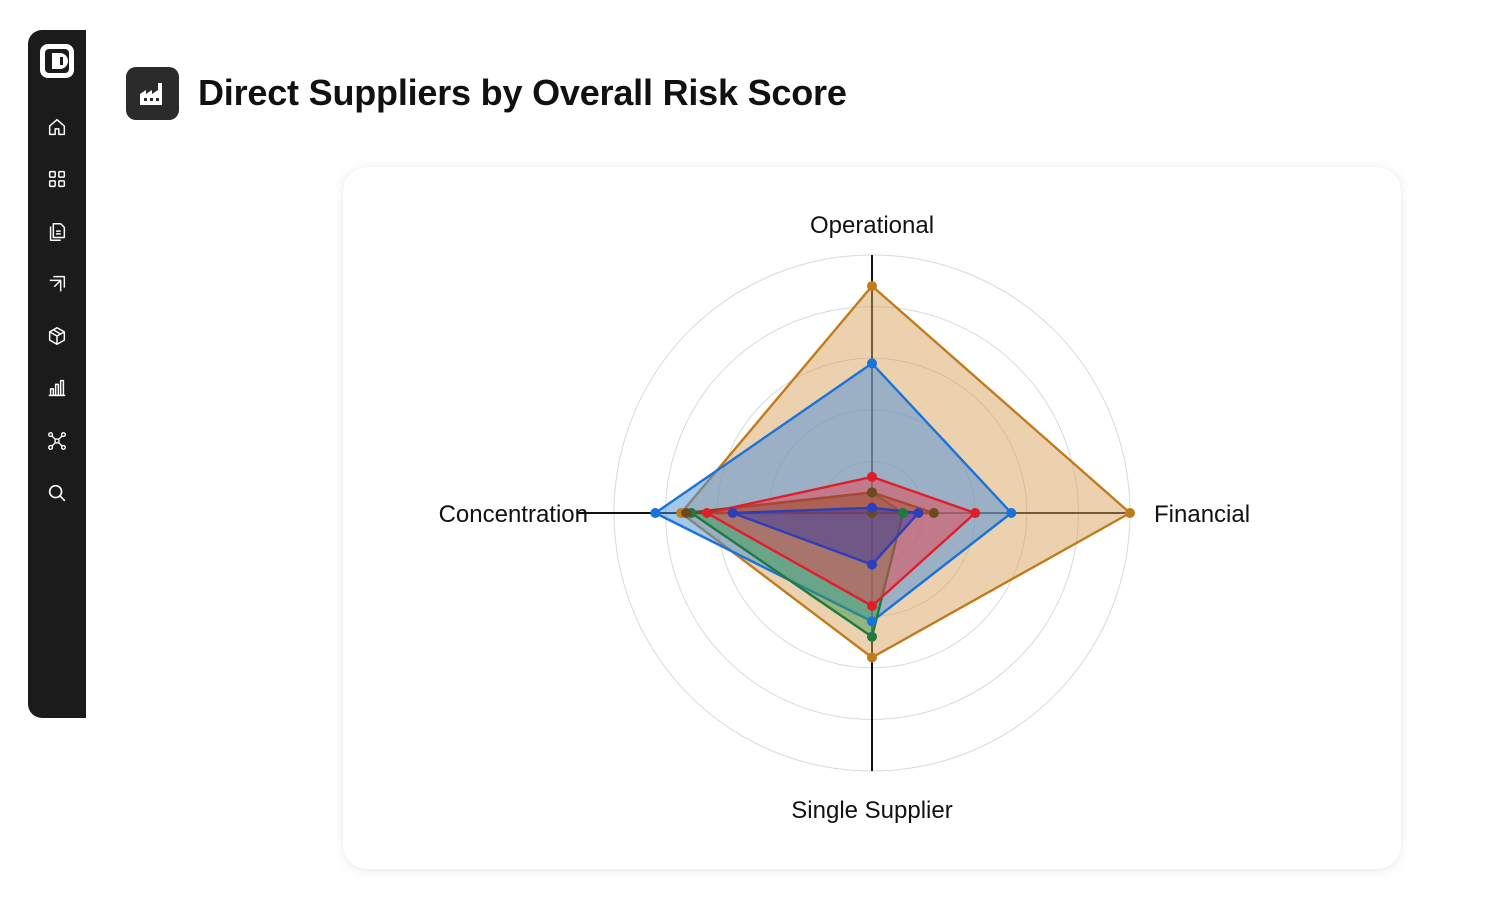 This screenshot has width=1500, height=900. What do you see at coordinates (1202, 514) in the screenshot?
I see `axis-label-financial: Financial` at bounding box center [1202, 514].